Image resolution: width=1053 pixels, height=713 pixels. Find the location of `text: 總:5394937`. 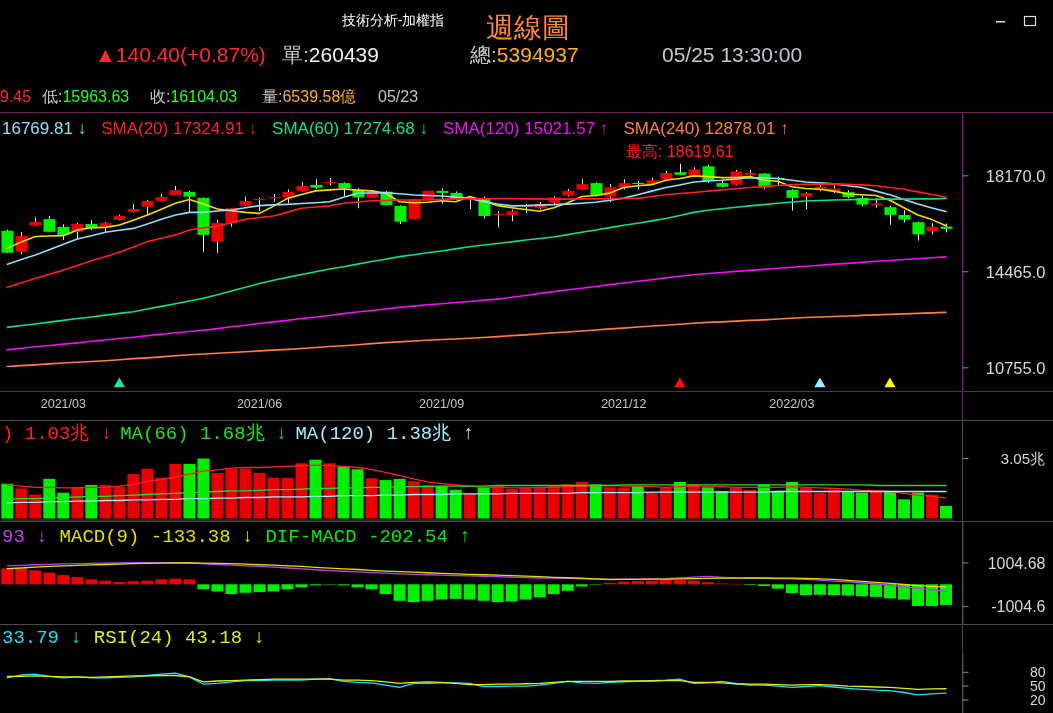

text: 總:5394937 is located at coordinates (524, 54).